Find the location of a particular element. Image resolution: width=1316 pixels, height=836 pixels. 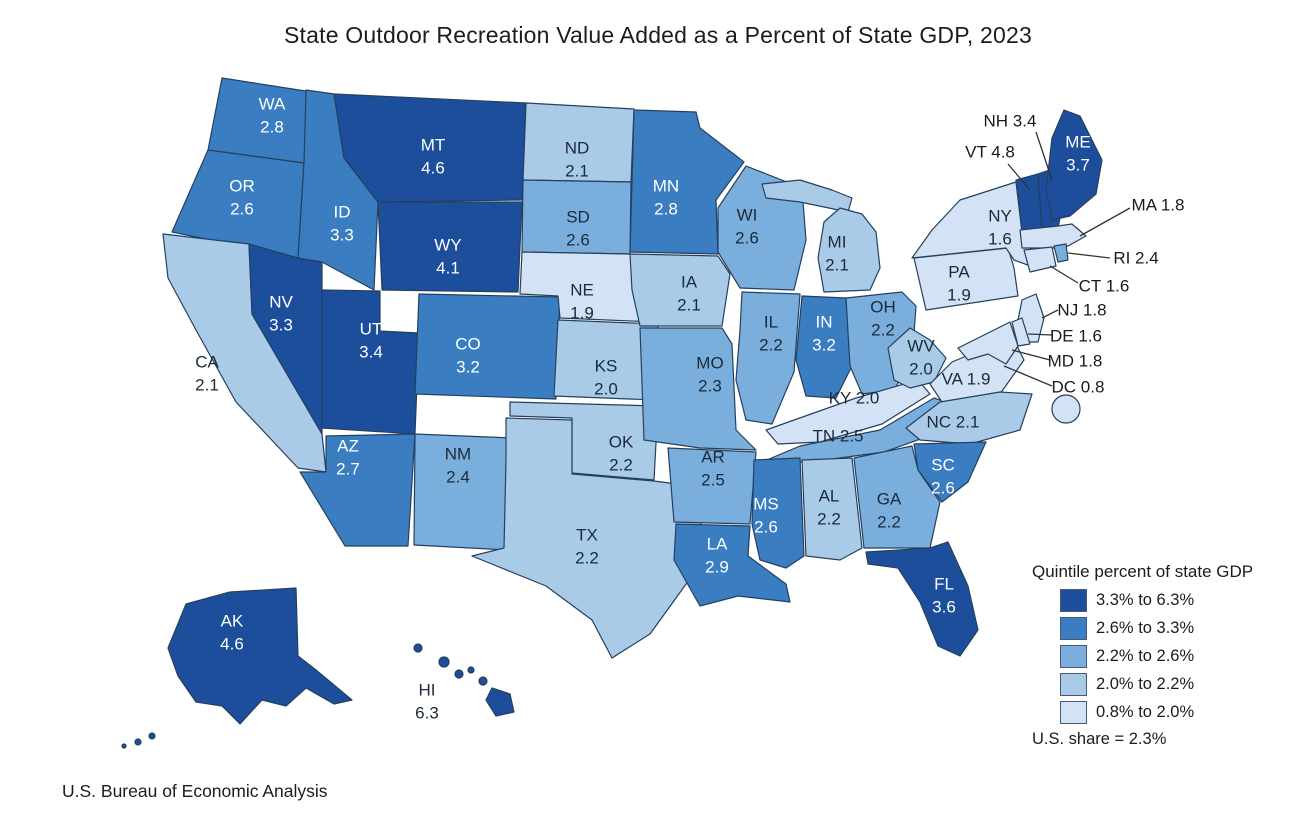

state-MS is located at coordinates (778, 513).